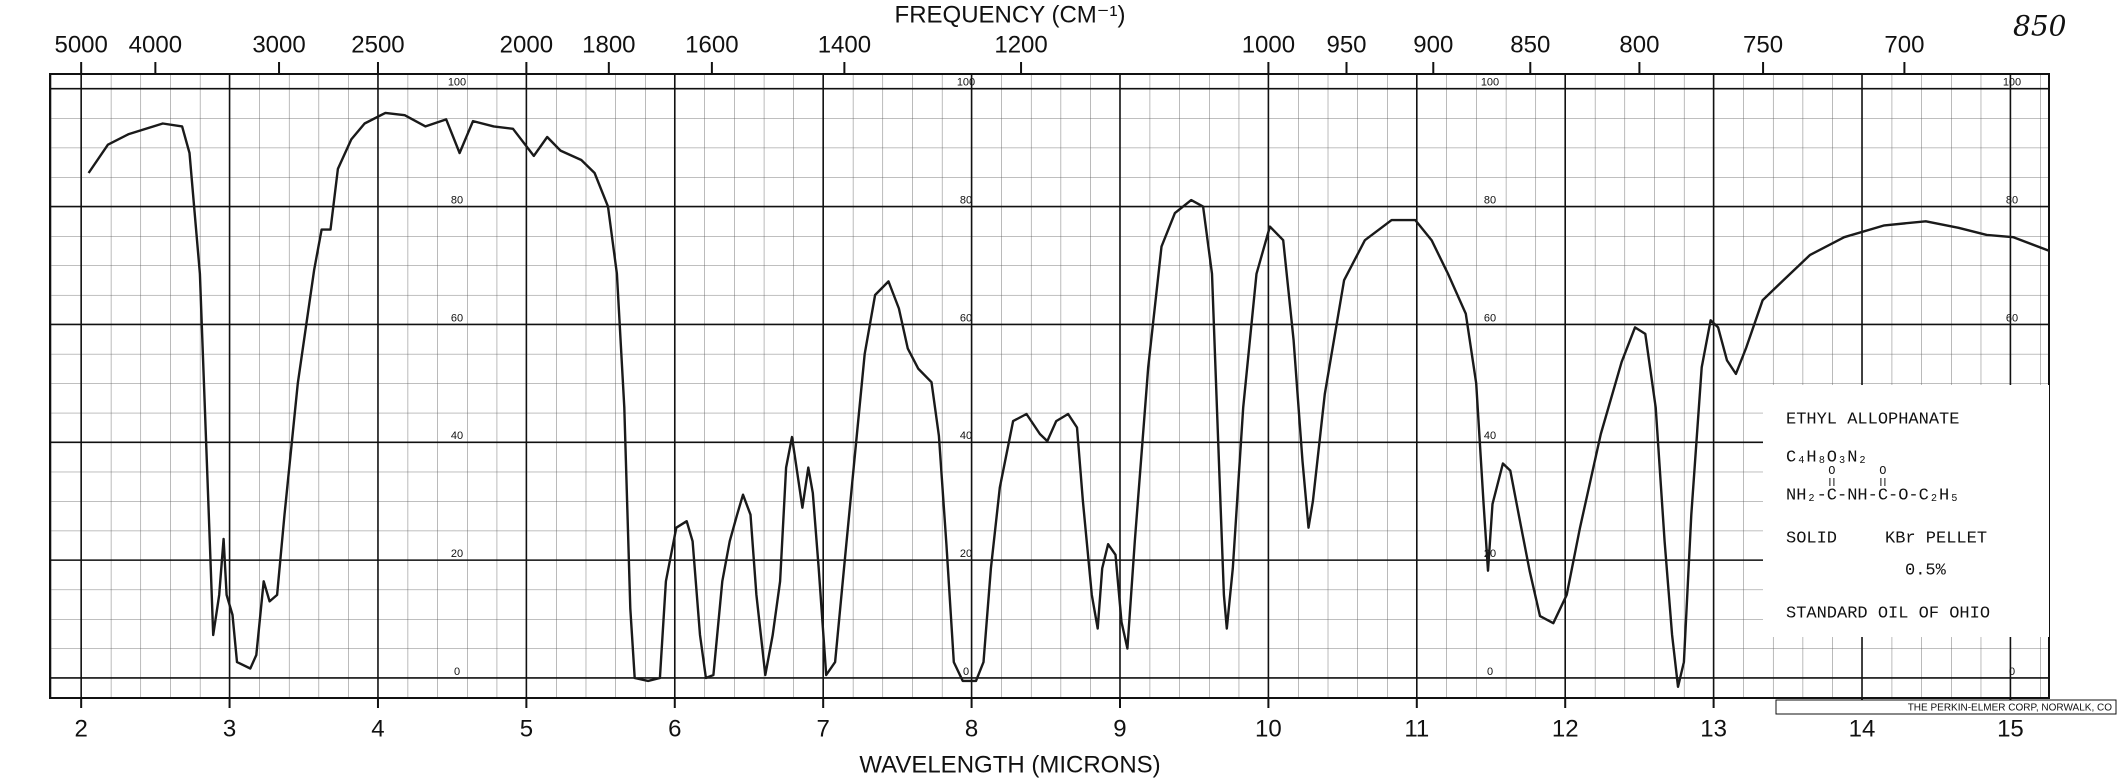 This screenshot has width=2118, height=780. Describe the element at coordinates (1433, 44) in the screenshot. I see `x2-tick-label: 900` at that location.